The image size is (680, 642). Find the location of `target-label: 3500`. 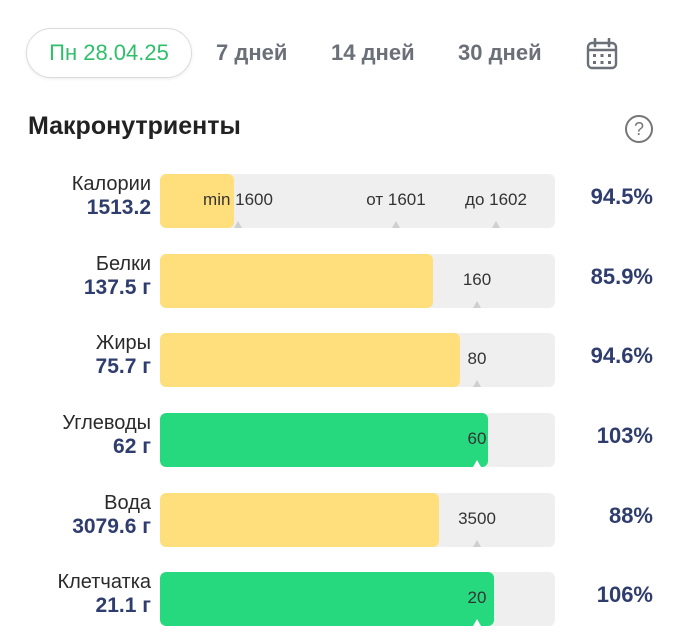

target-label: 3500 is located at coordinates (477, 518).